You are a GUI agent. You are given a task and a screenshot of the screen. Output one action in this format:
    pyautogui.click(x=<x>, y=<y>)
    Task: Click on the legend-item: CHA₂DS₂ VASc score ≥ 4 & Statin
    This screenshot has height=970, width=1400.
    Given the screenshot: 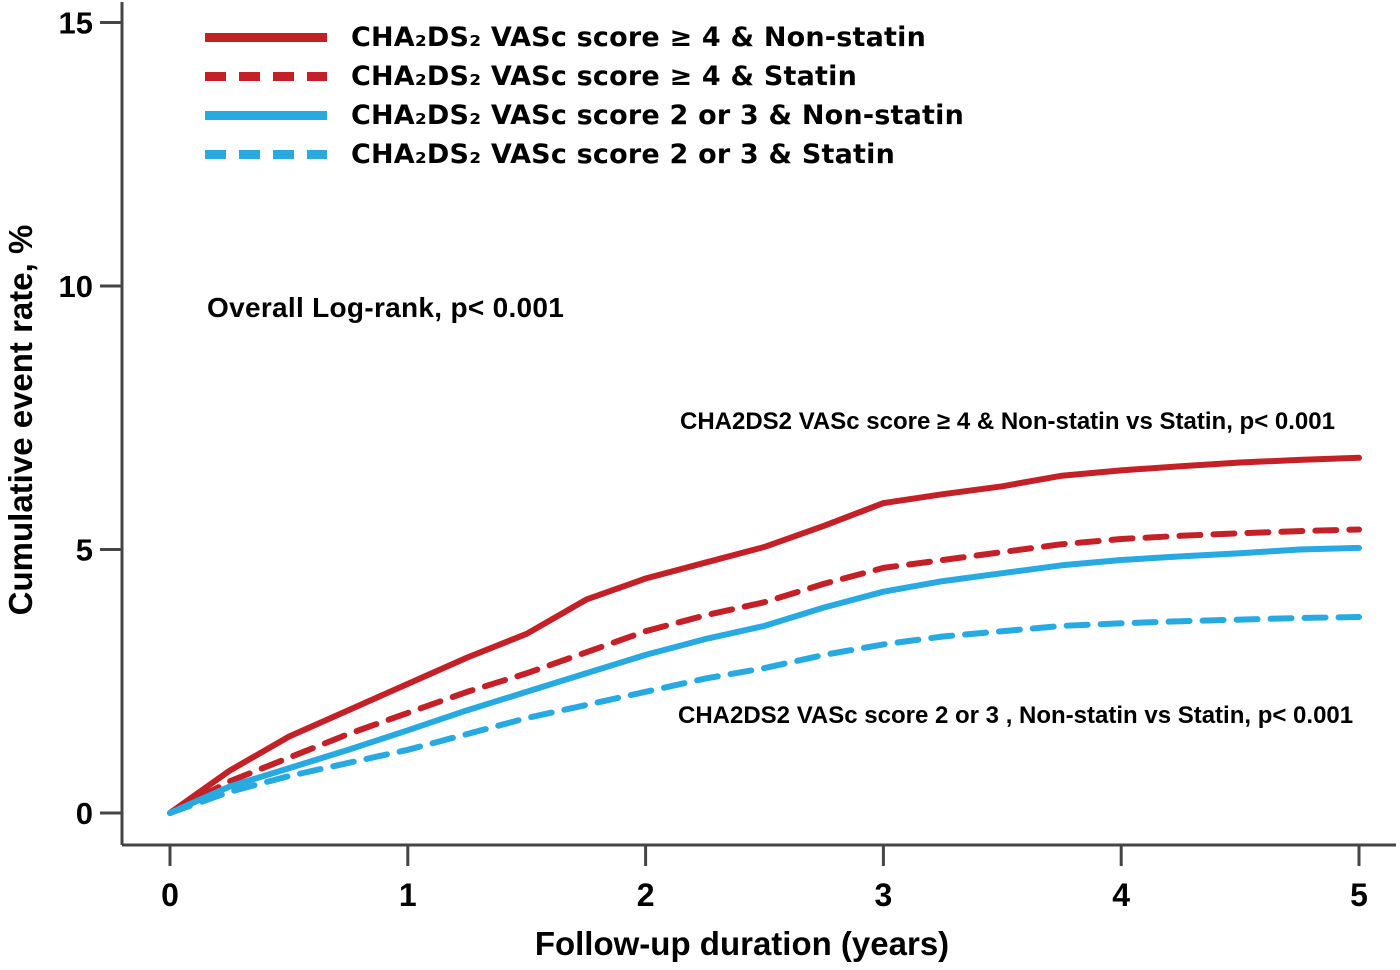 What is the action you would take?
    pyautogui.click(x=584, y=76)
    